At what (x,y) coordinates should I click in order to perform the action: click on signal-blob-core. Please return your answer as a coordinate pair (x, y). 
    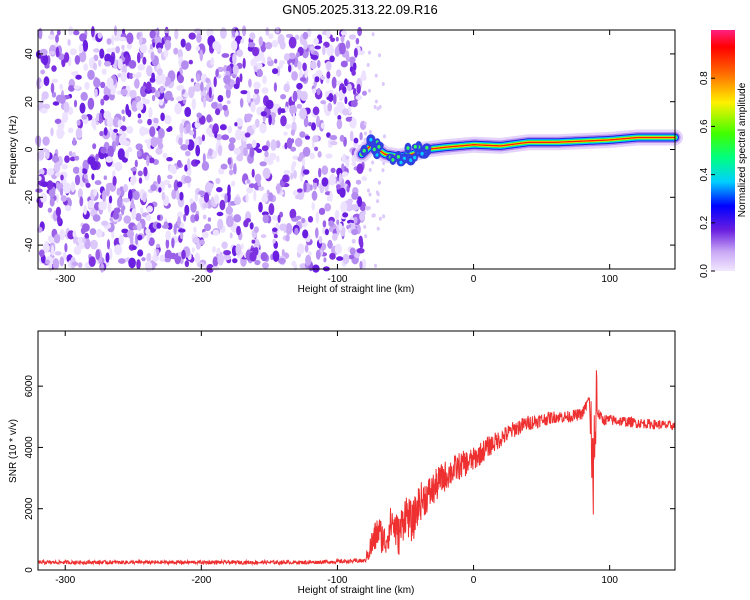
    Looking at the image, I should click on (401, 162).